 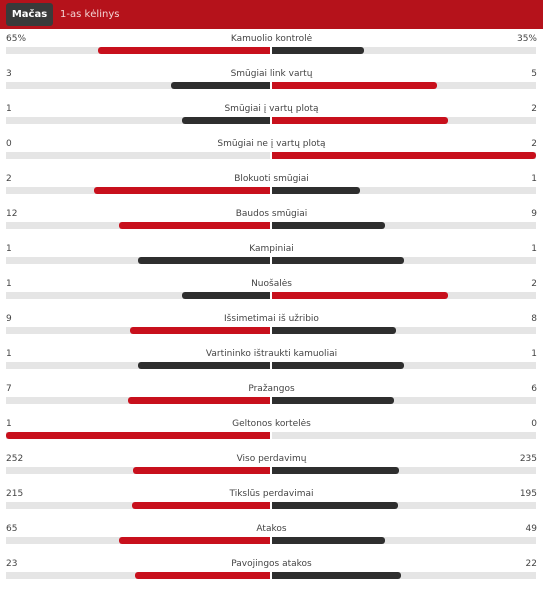 I want to click on stat-row: 1 Vartininko ištraukti kamuoliai 1, so click(x=271, y=365).